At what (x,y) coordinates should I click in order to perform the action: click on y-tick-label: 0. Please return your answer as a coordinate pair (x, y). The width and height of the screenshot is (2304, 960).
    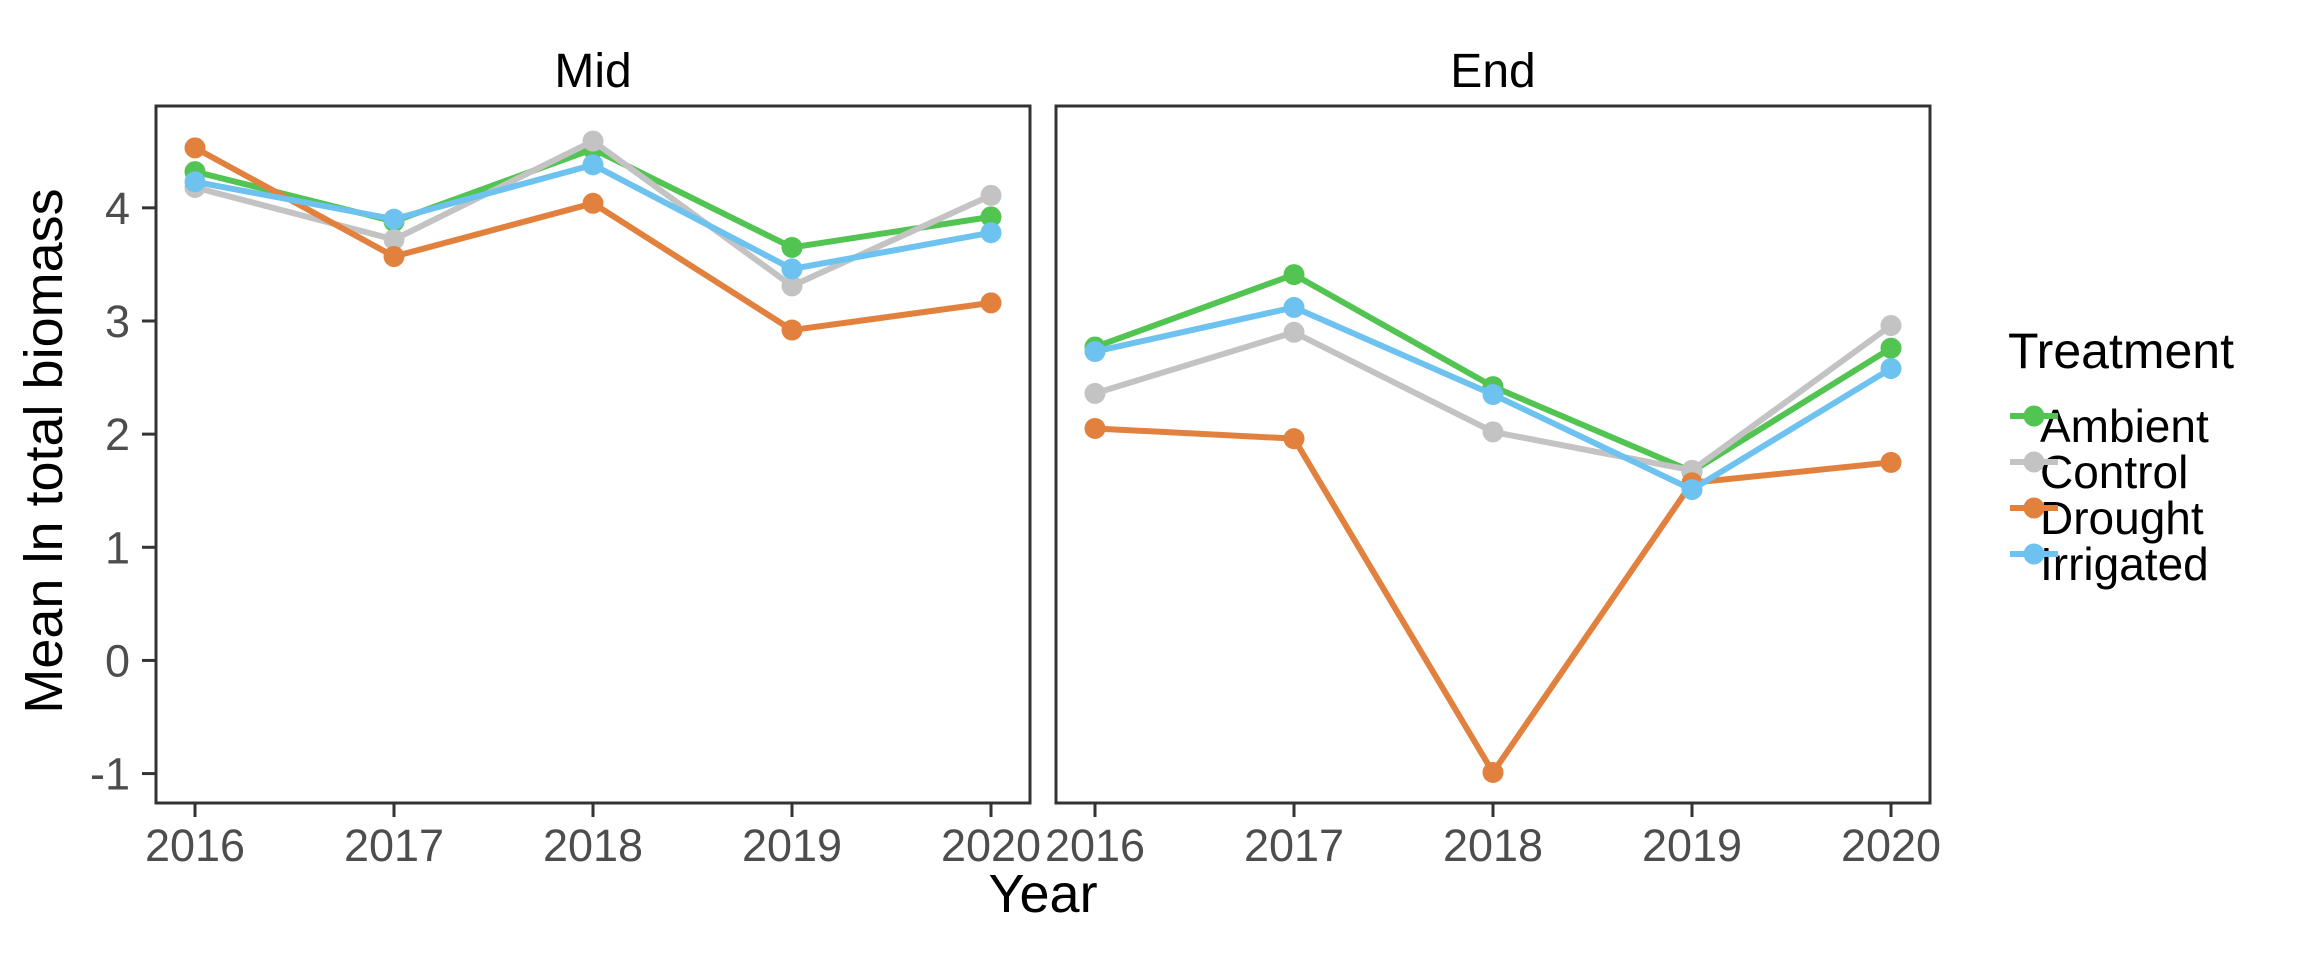
    Looking at the image, I should click on (117, 660).